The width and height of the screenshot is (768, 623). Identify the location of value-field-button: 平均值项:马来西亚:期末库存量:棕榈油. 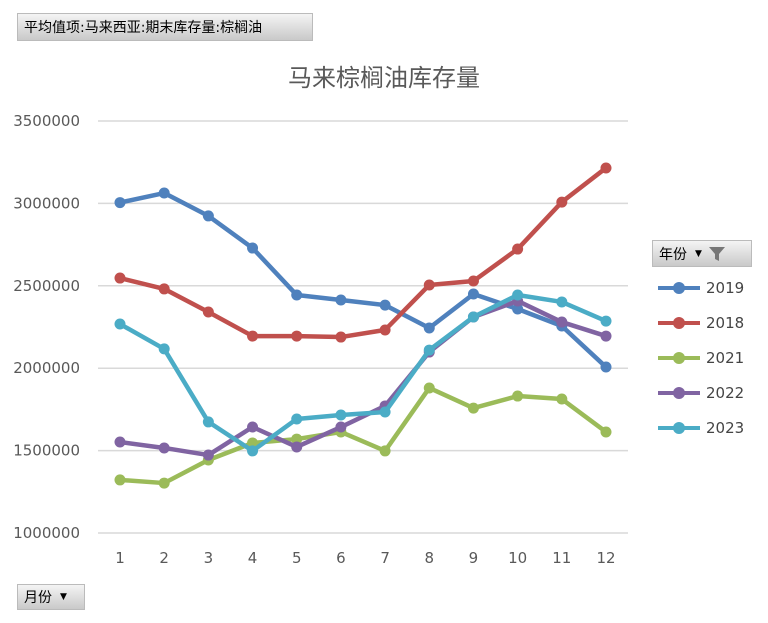
(165, 27).